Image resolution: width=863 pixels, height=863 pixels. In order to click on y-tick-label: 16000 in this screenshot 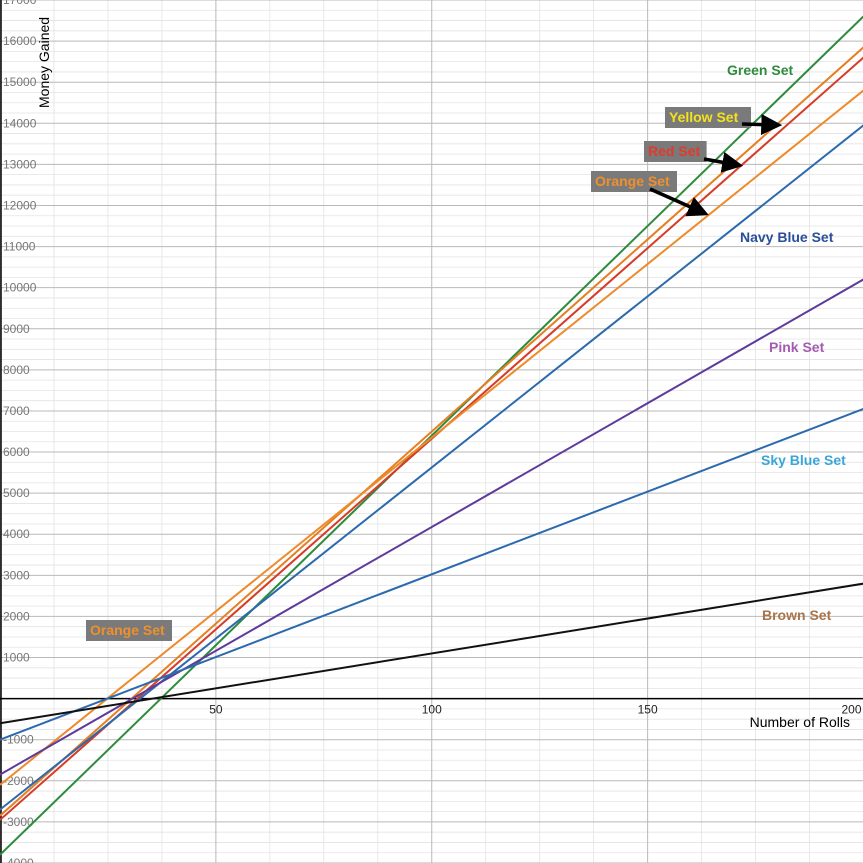, I will do `click(20, 41)`.